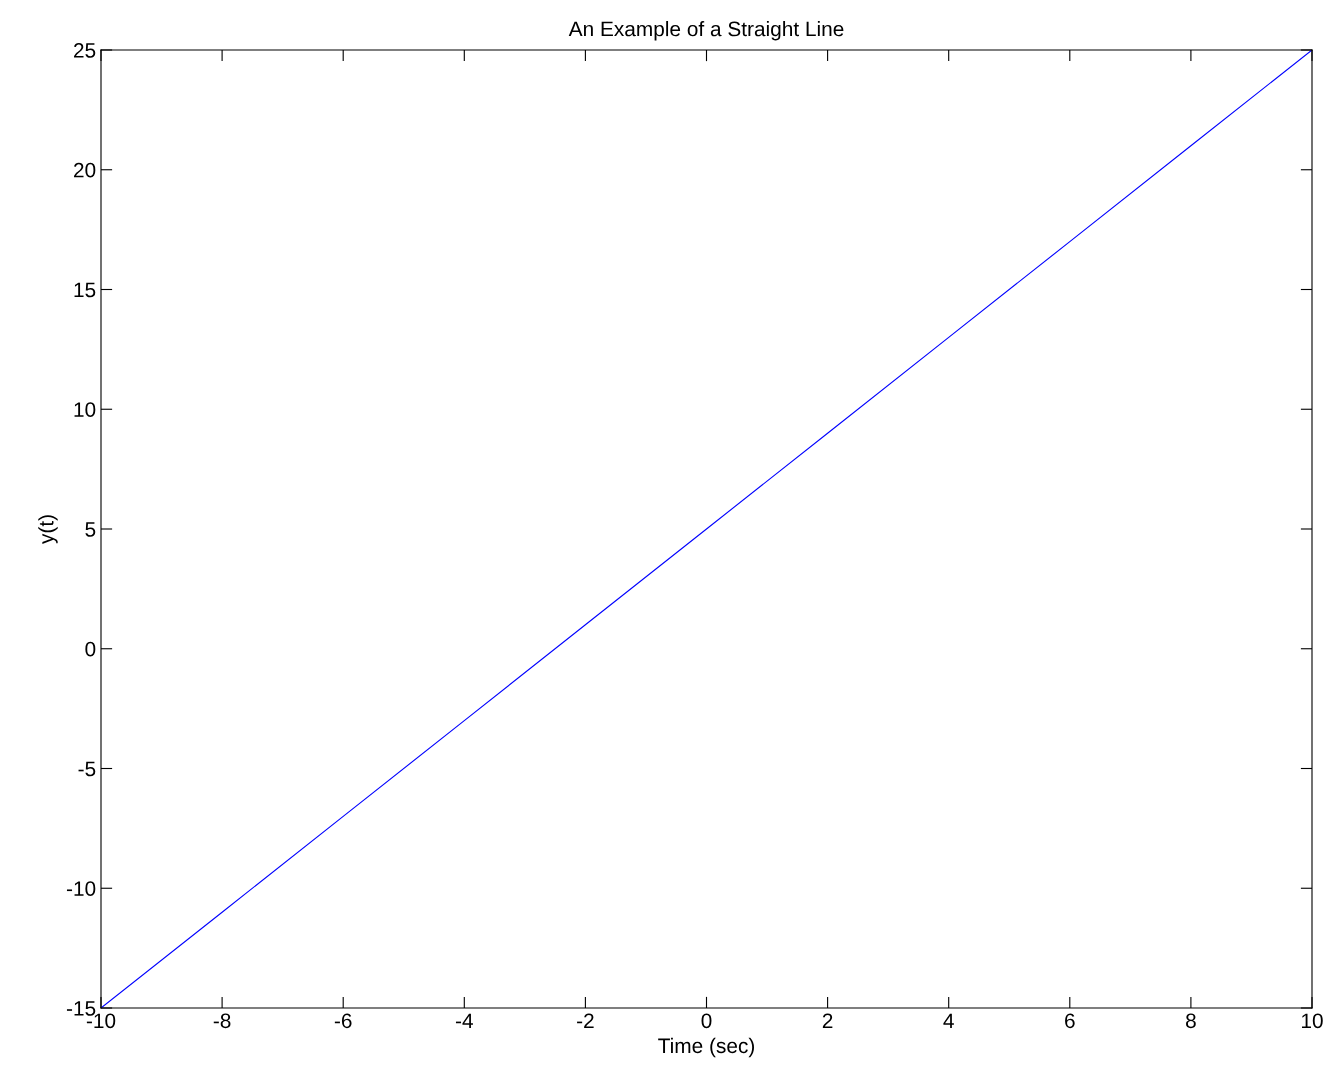  I want to click on y-axis-title: y(t), so click(48, 529).